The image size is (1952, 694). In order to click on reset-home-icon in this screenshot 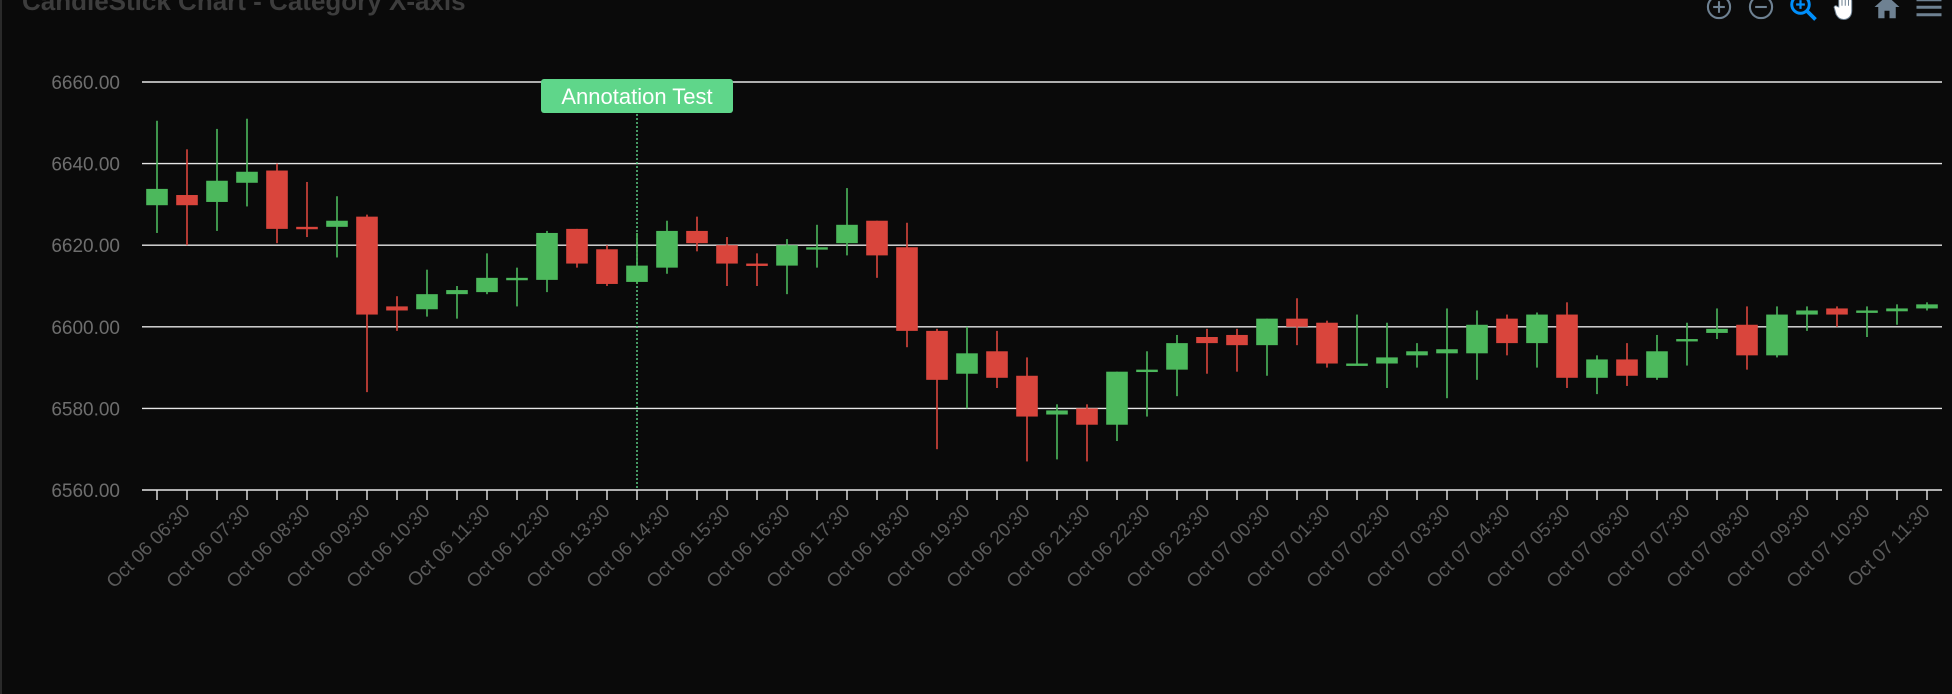, I will do `click(1887, 11)`.